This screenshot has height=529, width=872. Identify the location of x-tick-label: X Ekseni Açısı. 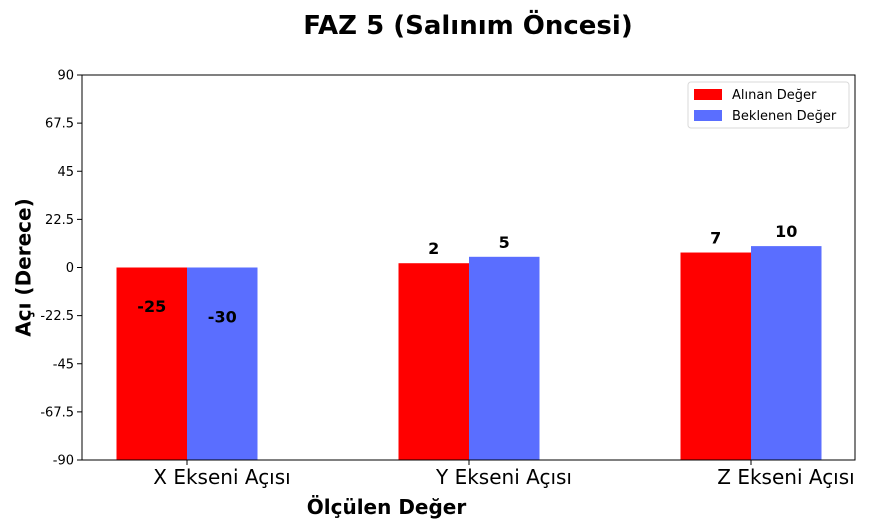
(221, 477).